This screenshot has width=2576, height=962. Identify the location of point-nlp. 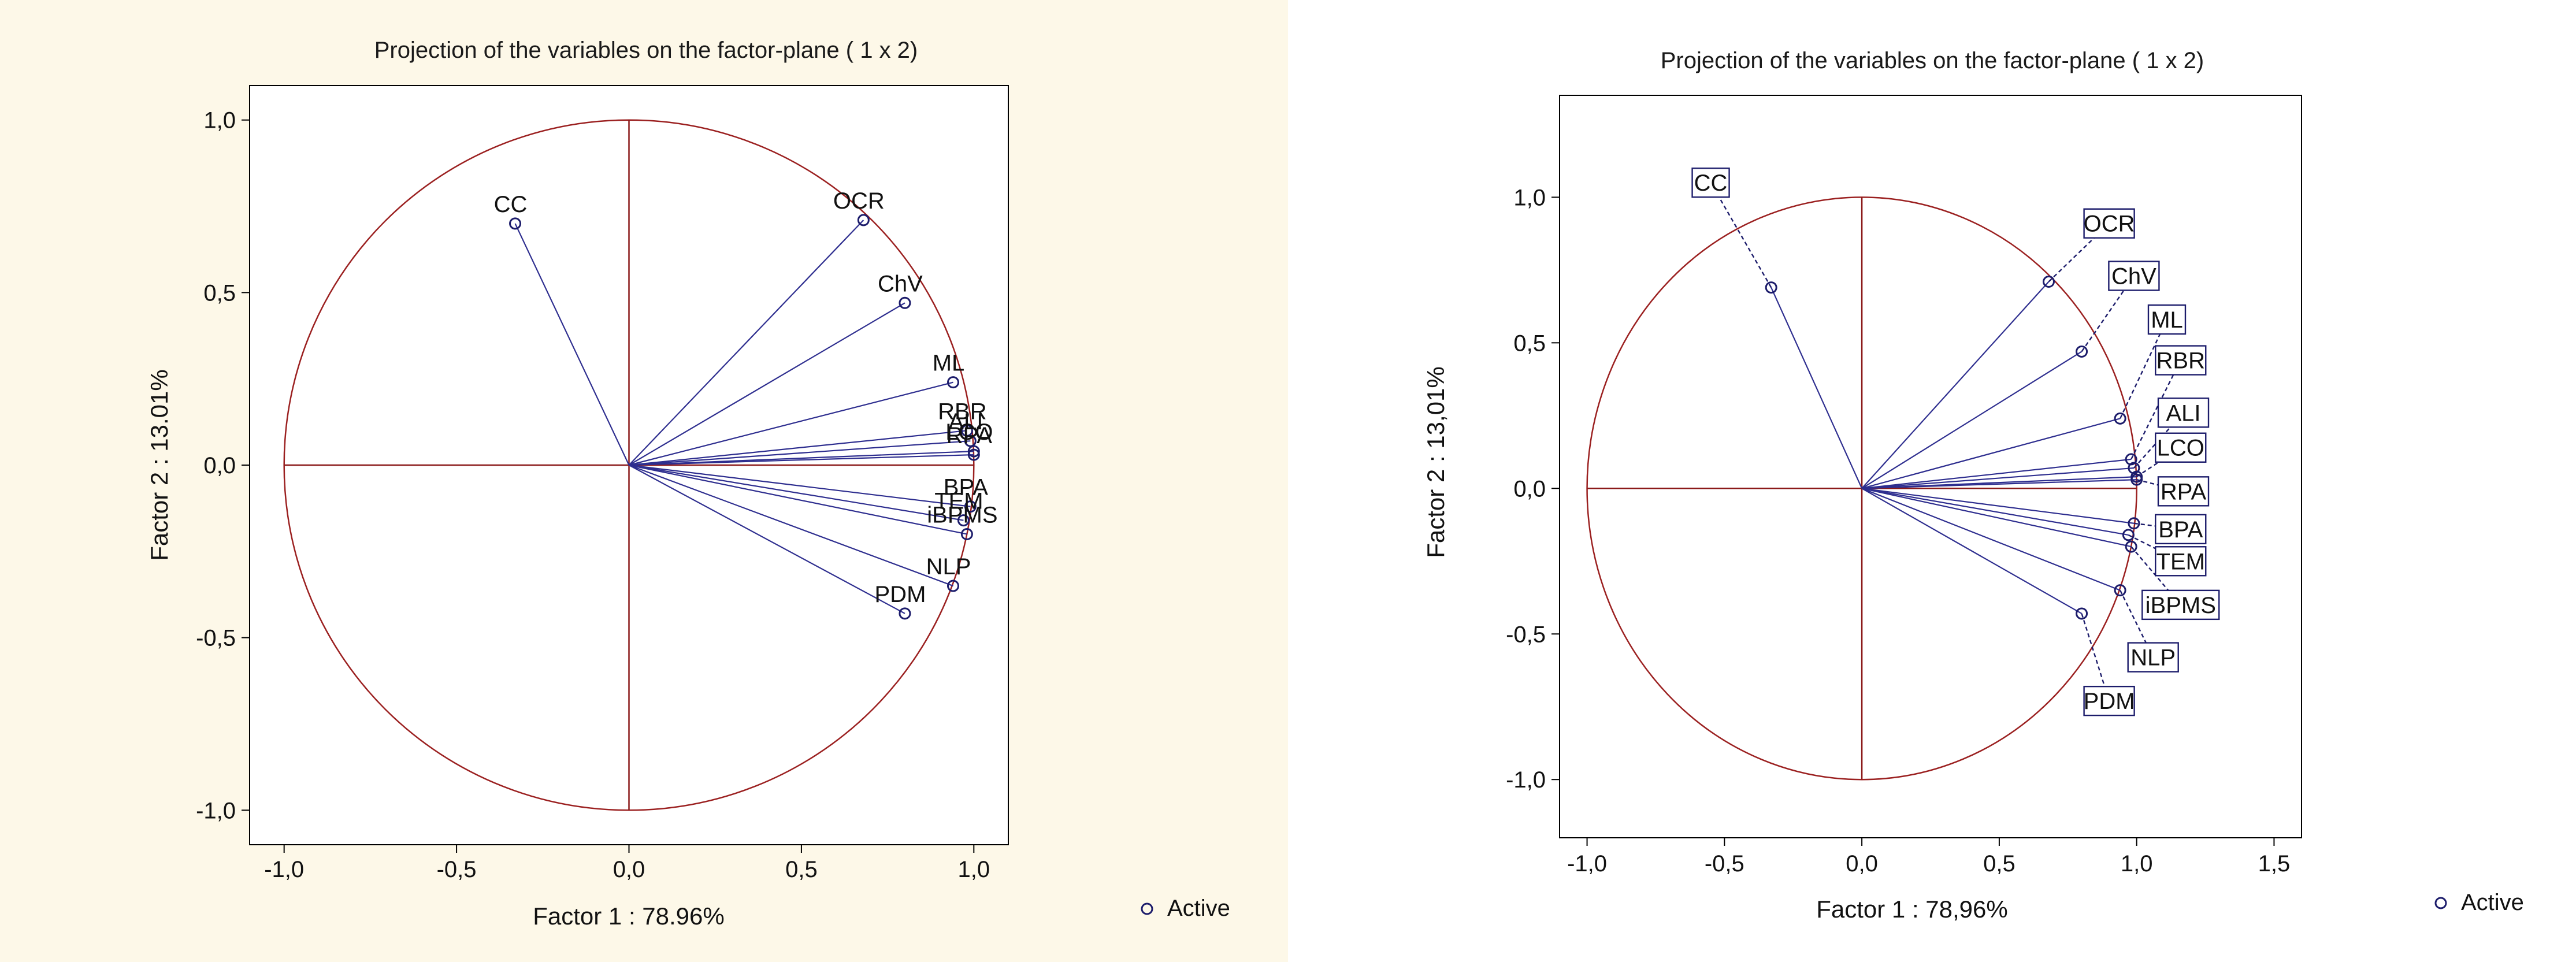
(954, 586).